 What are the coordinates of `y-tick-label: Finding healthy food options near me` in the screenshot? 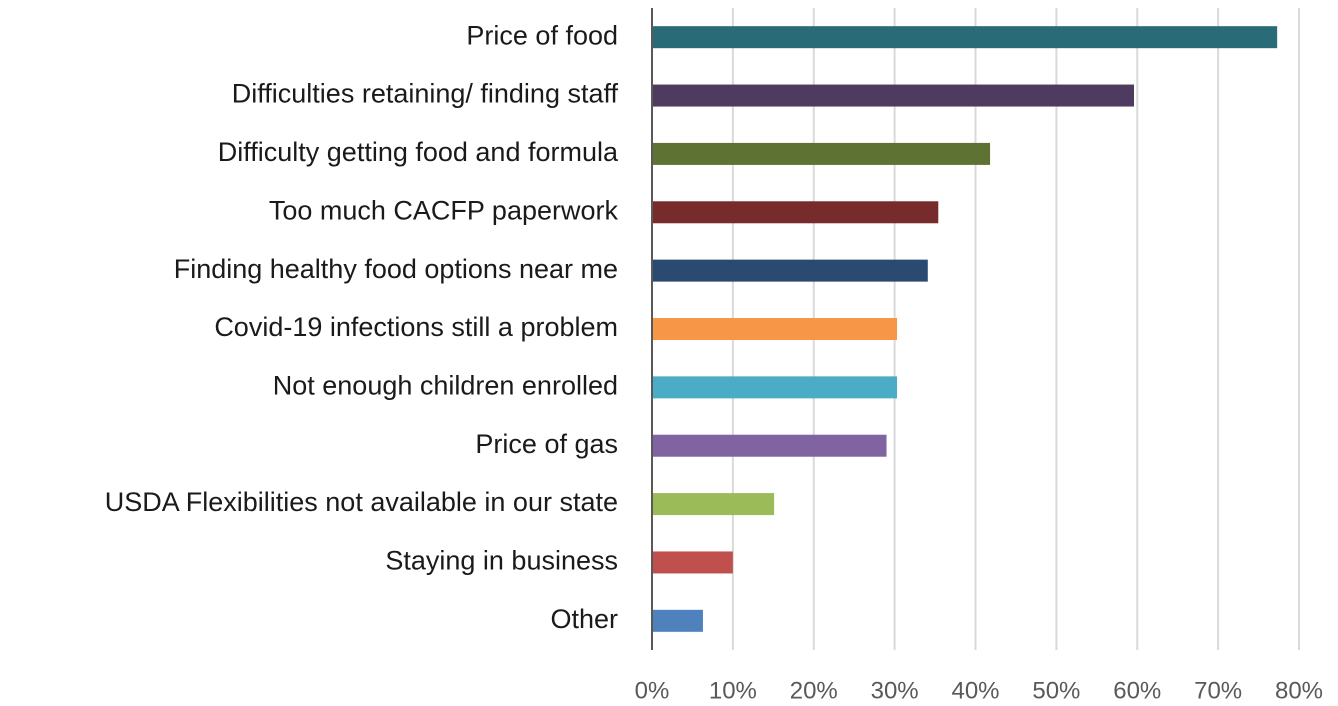 It's located at (396, 269).